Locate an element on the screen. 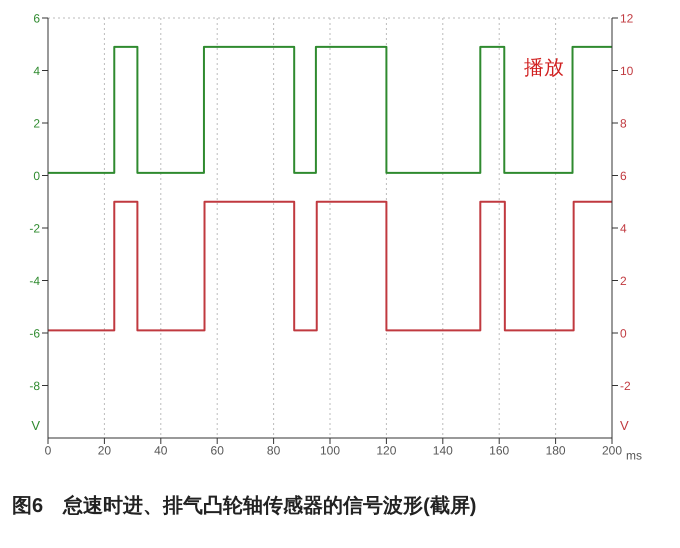 The width and height of the screenshot is (680, 548). y-tick-label: -4 is located at coordinates (34, 281).